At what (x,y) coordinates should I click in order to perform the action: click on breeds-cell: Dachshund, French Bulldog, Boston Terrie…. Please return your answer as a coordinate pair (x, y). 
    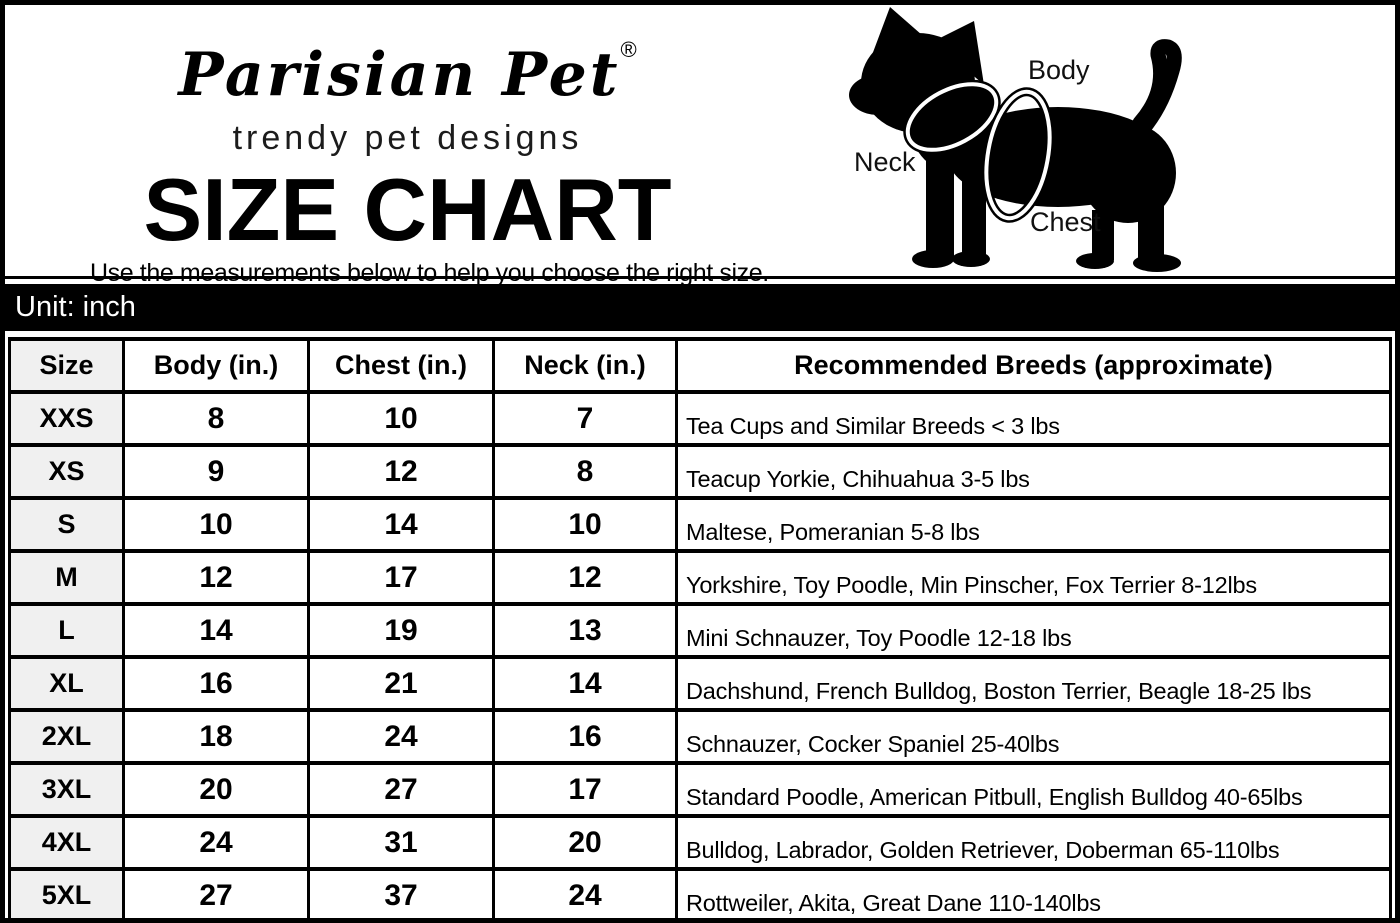
    Looking at the image, I should click on (1033, 683).